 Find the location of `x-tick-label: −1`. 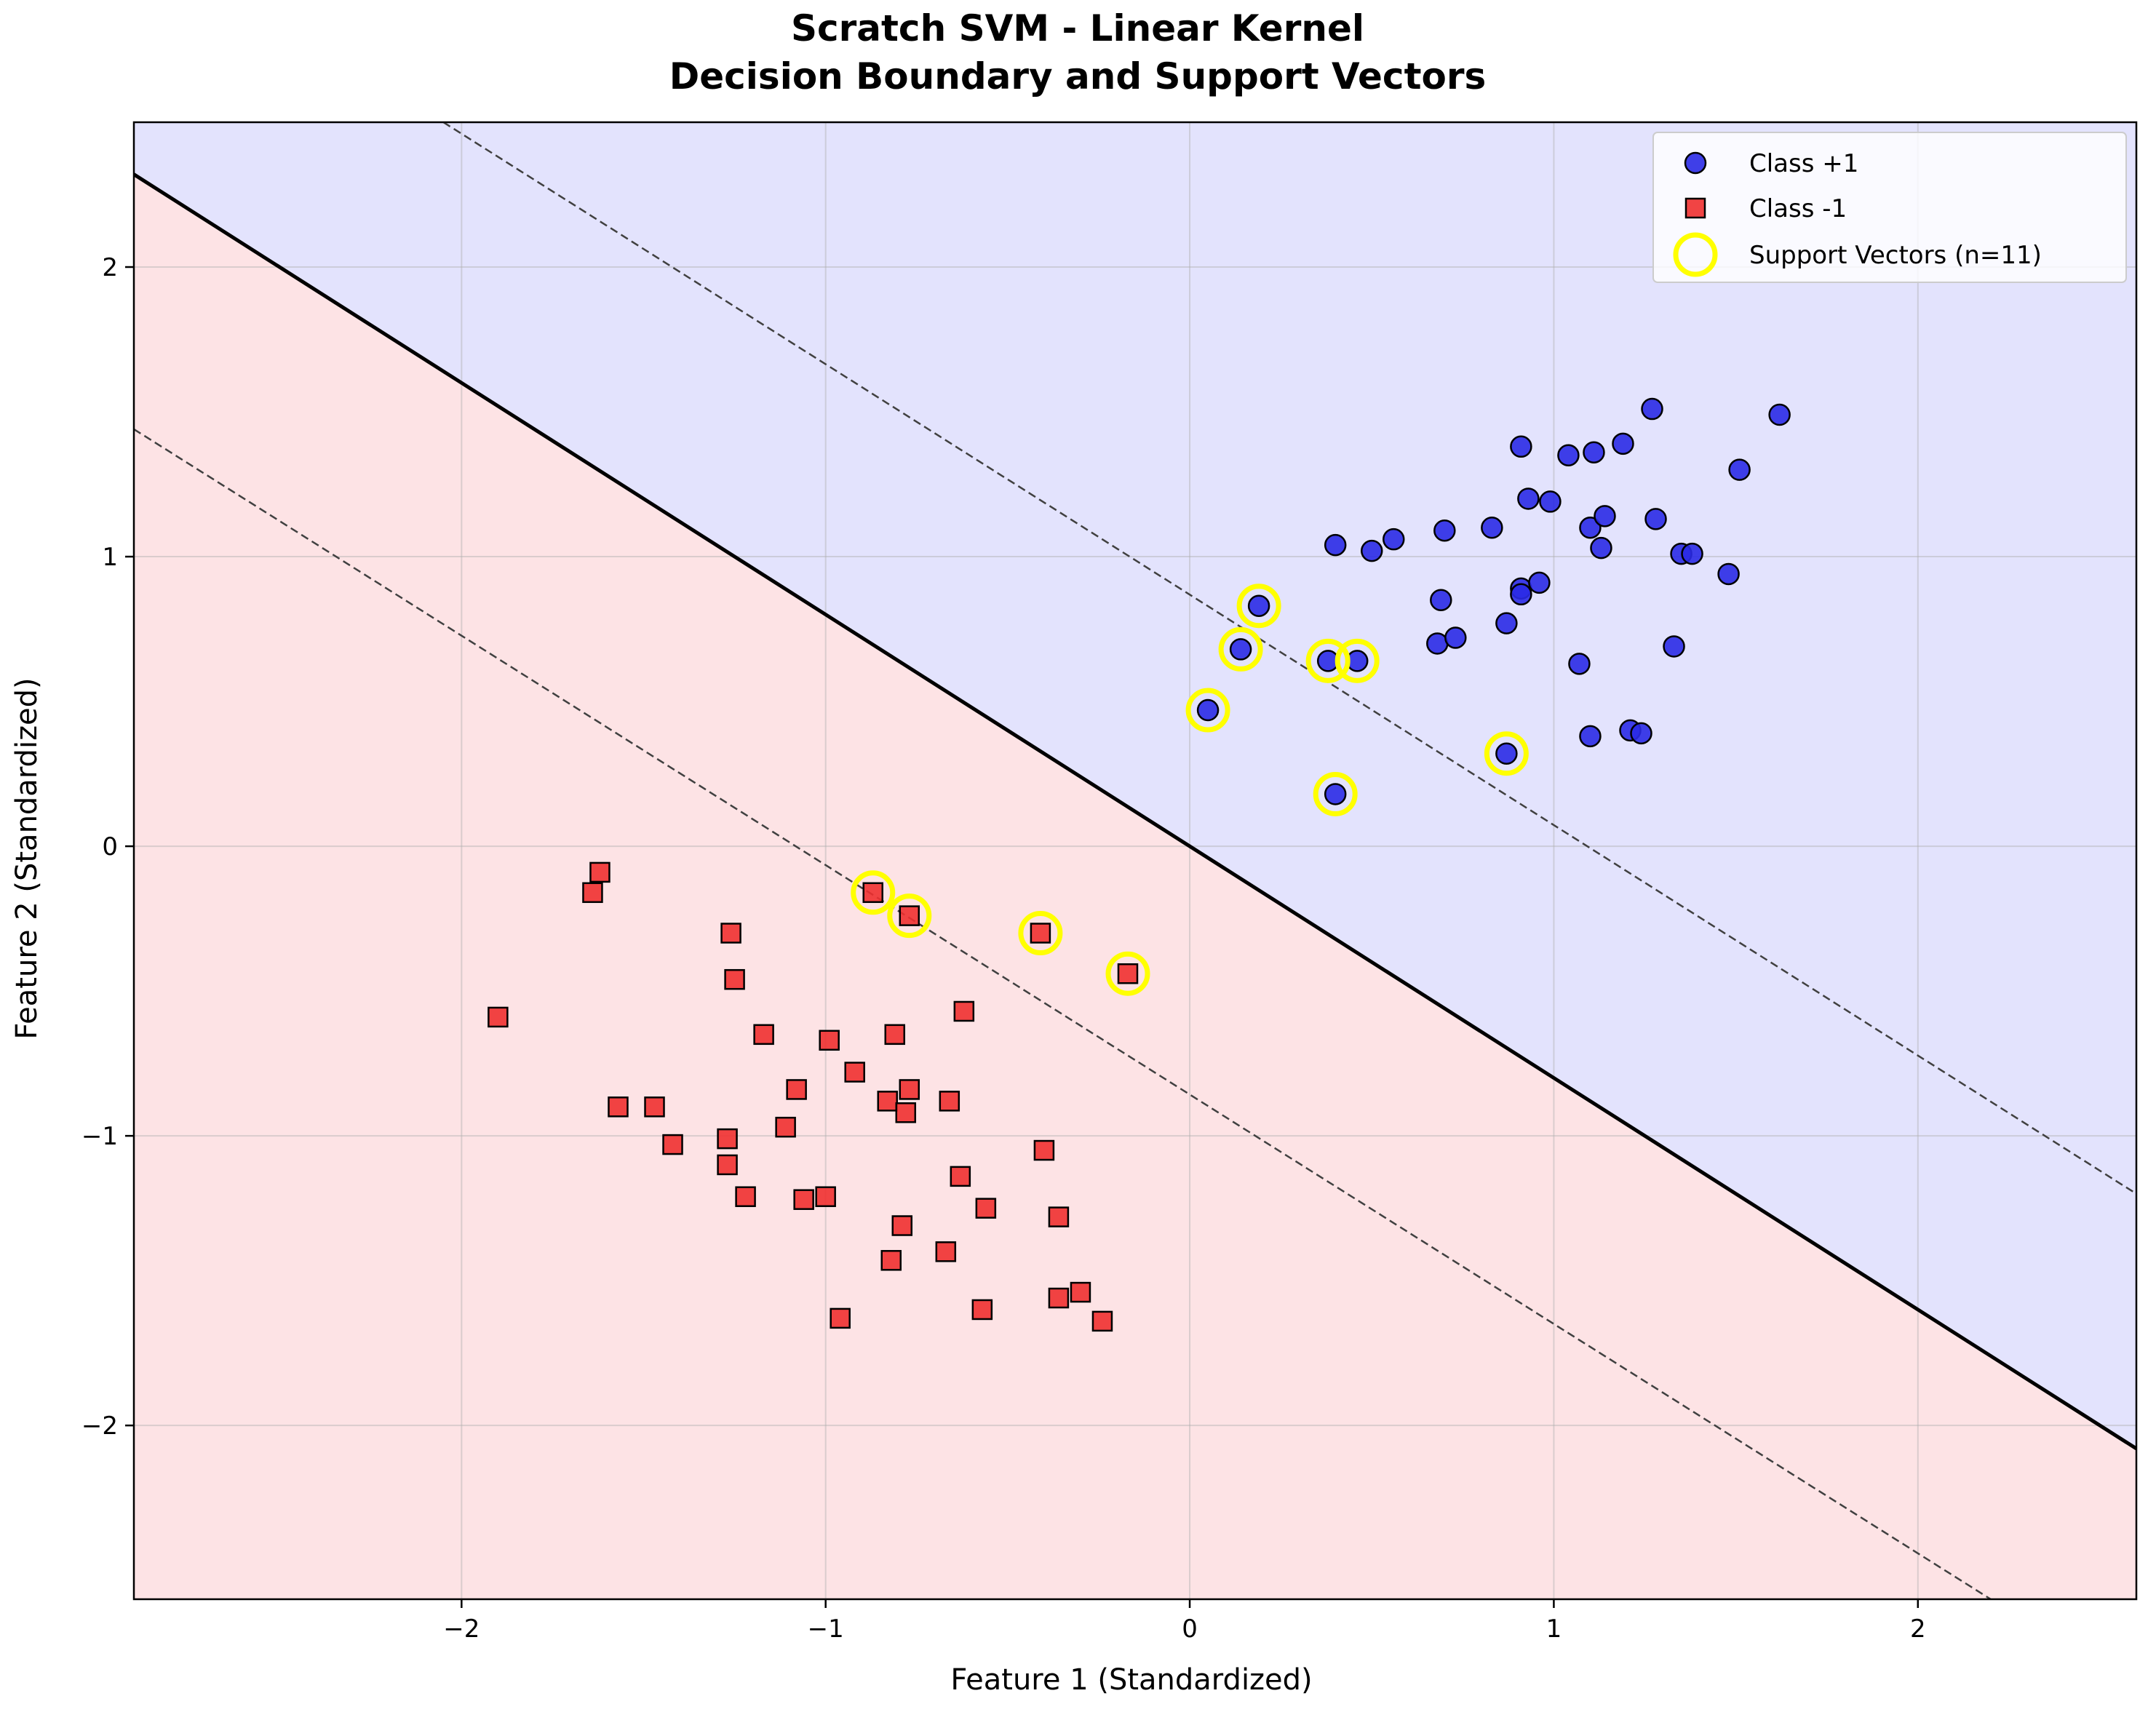

x-tick-label: −1 is located at coordinates (826, 1629).